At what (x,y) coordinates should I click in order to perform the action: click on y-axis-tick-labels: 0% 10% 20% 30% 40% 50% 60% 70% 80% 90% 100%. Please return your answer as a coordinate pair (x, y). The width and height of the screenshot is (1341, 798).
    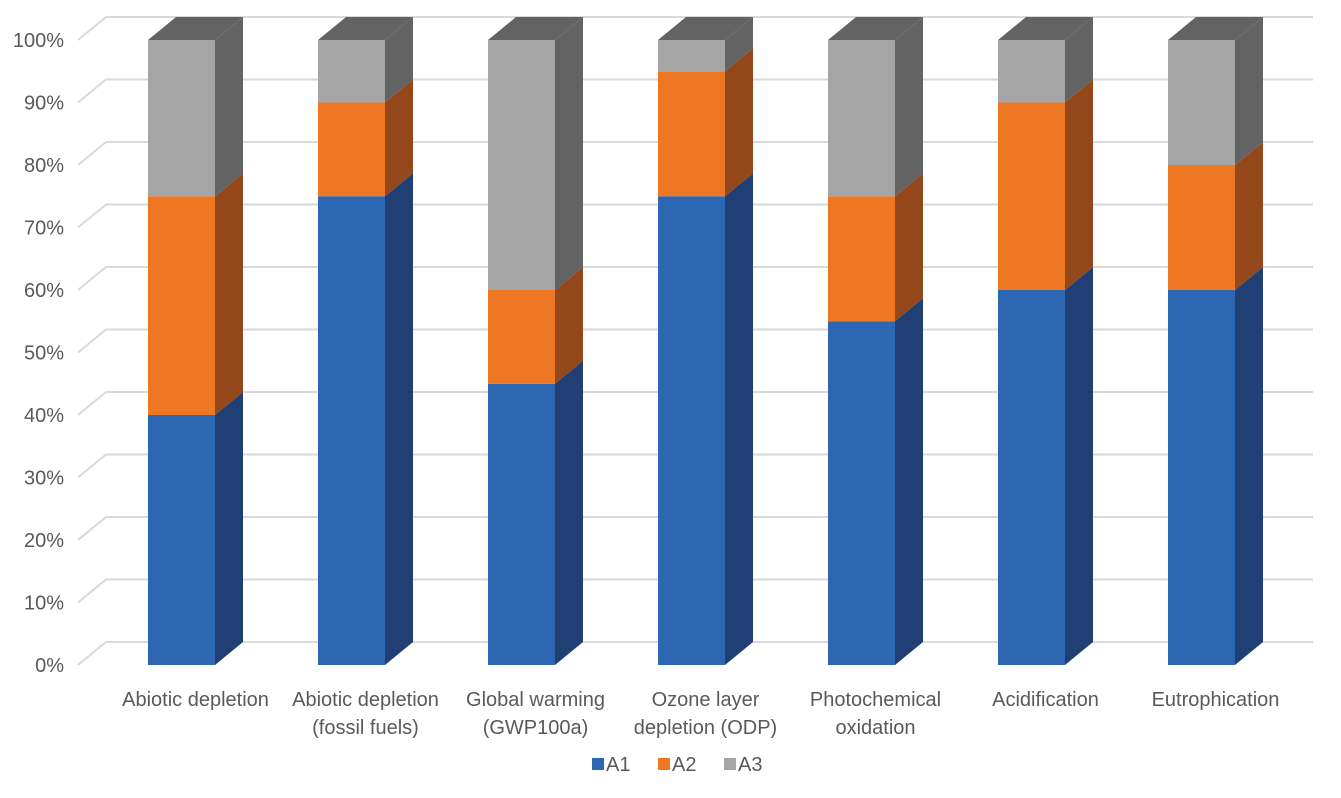
    Looking at the image, I should click on (38, 353).